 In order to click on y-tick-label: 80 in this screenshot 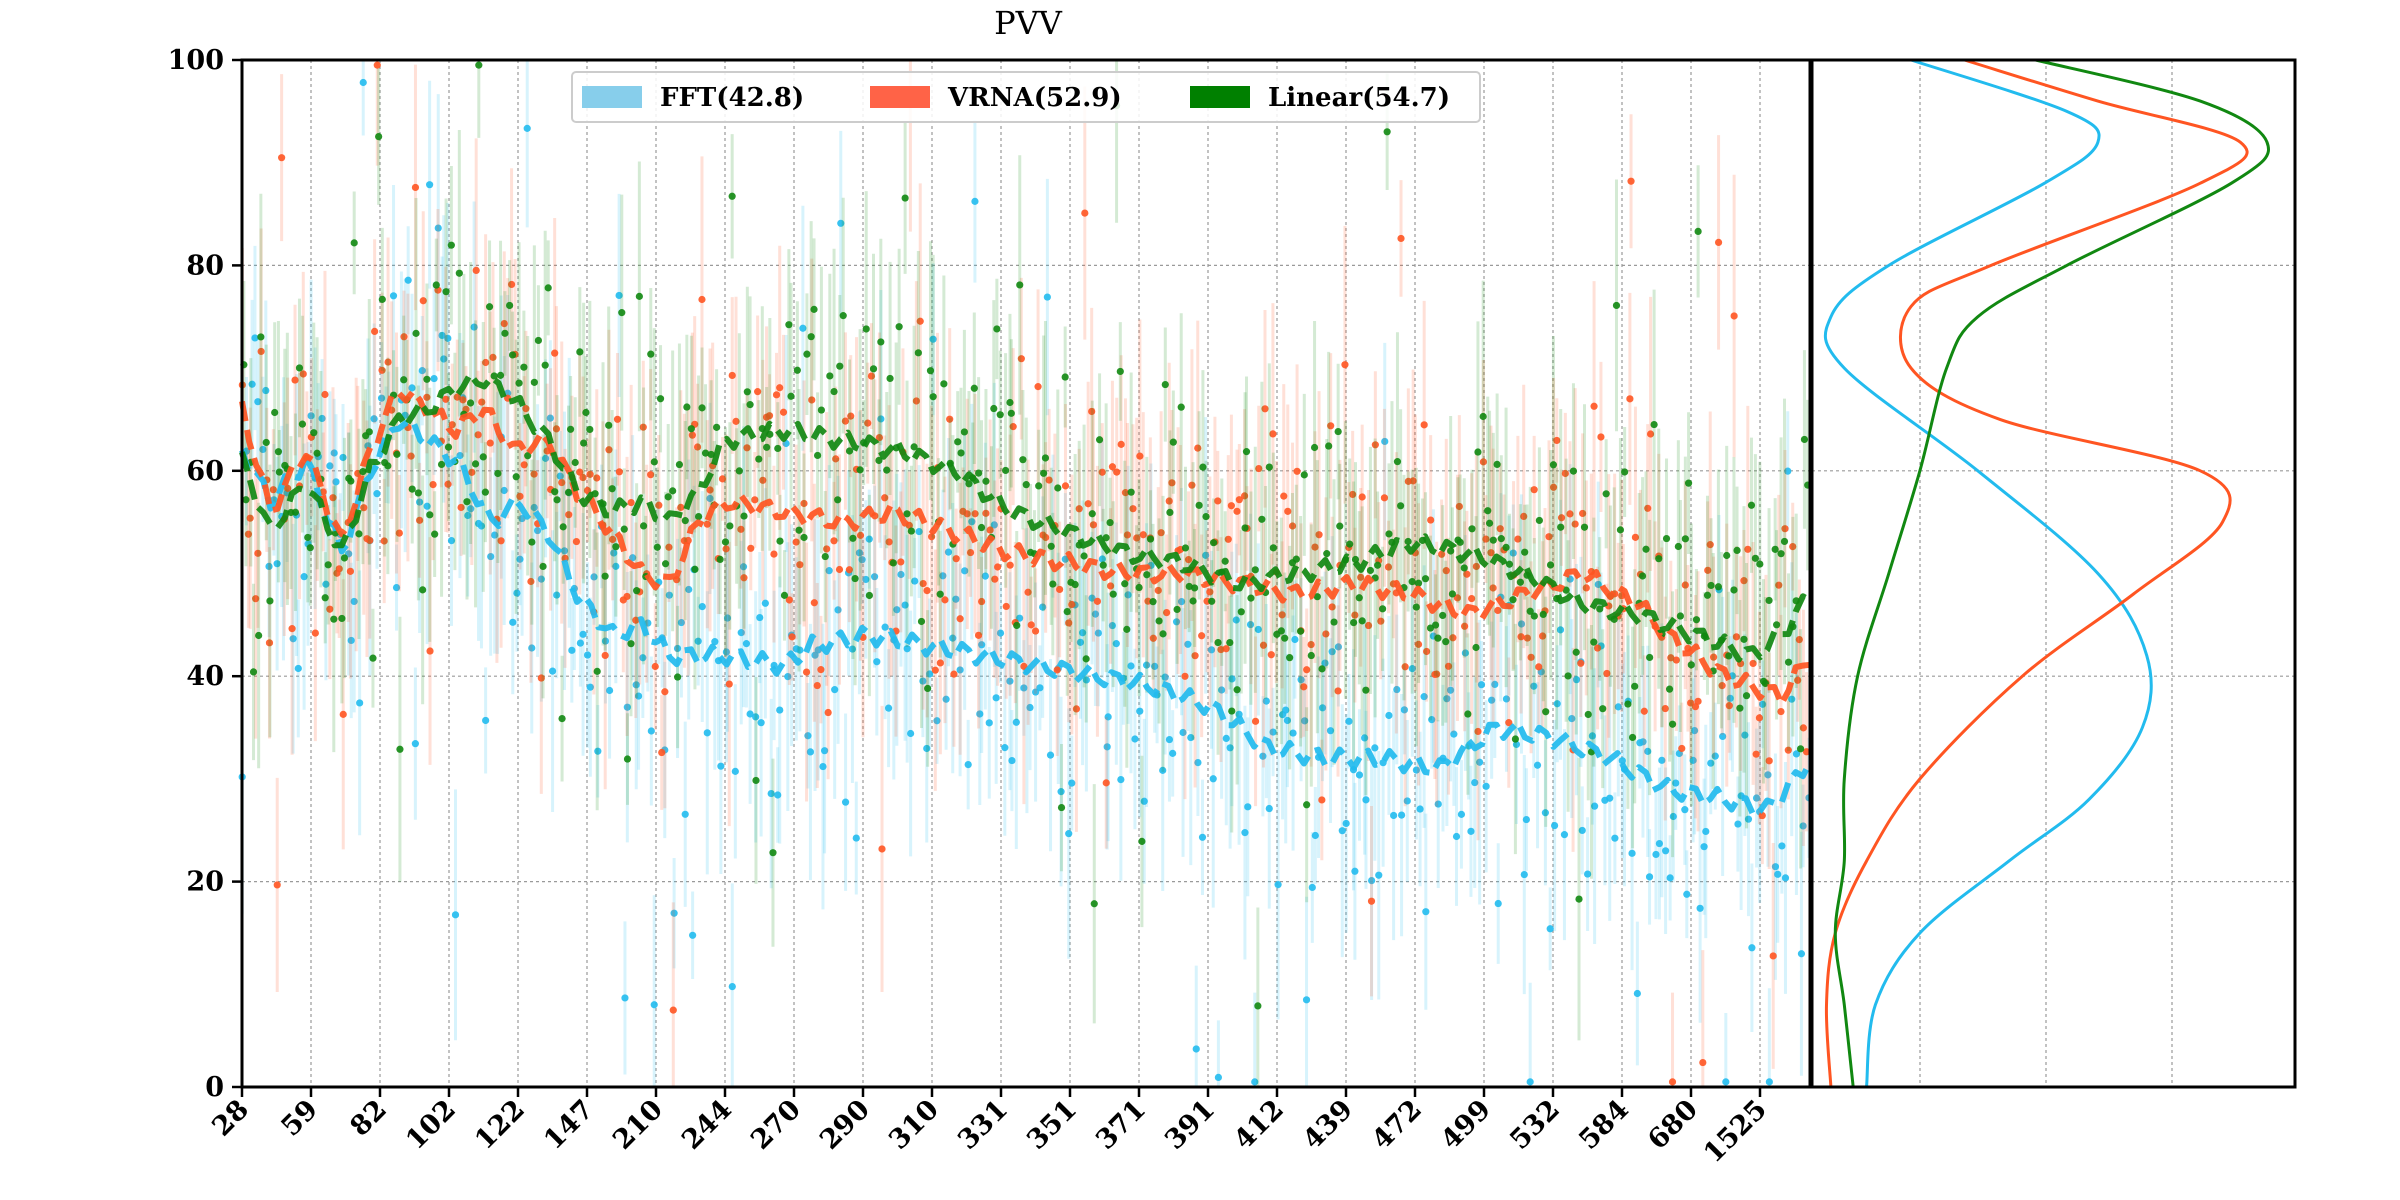, I will do `click(205, 265)`.